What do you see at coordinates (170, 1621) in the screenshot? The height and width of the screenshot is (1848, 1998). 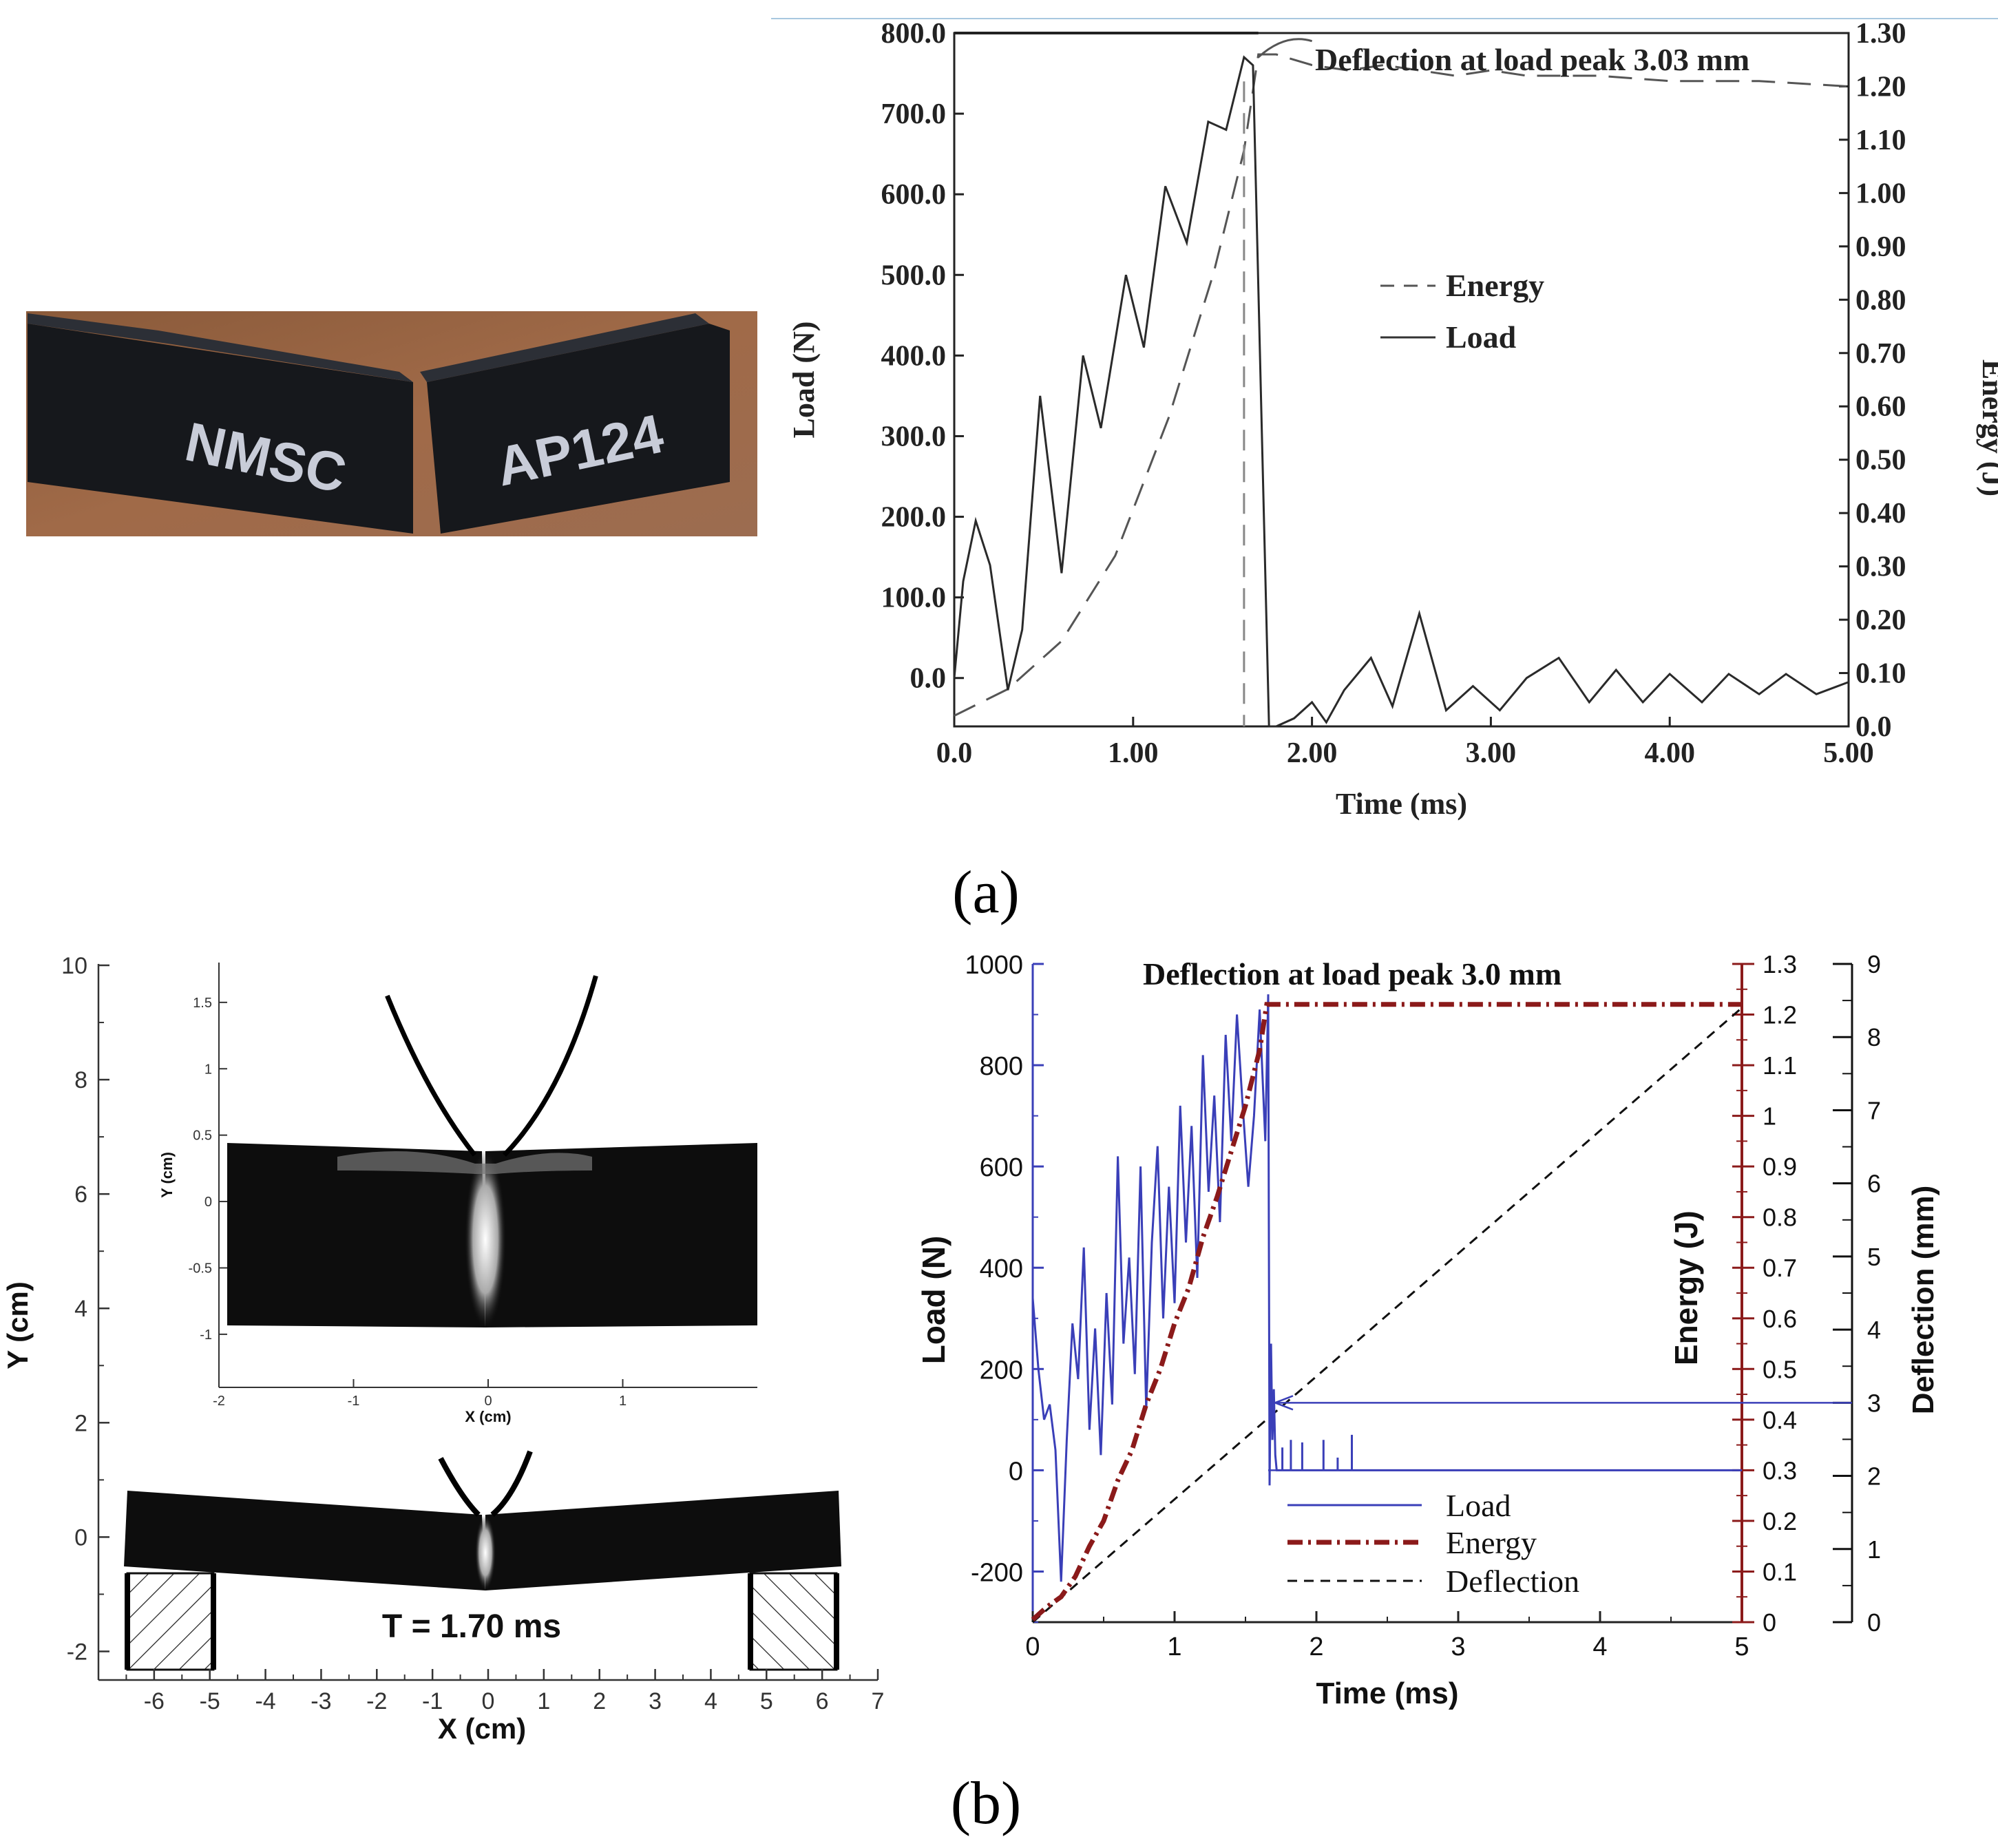 I see `support-left` at bounding box center [170, 1621].